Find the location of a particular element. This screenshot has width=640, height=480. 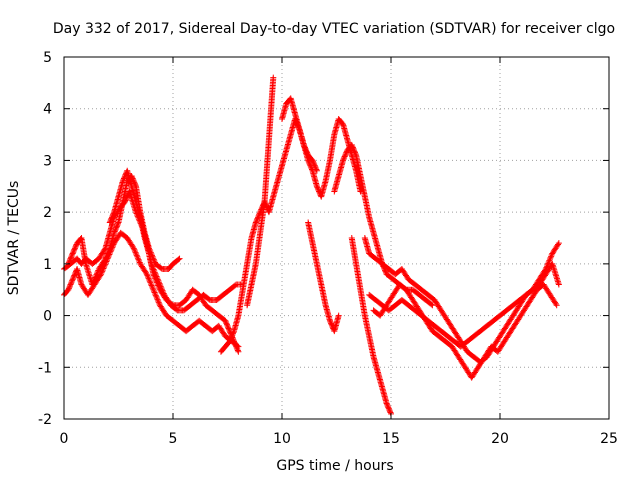

y-tick-label: -1 is located at coordinates (45, 368).